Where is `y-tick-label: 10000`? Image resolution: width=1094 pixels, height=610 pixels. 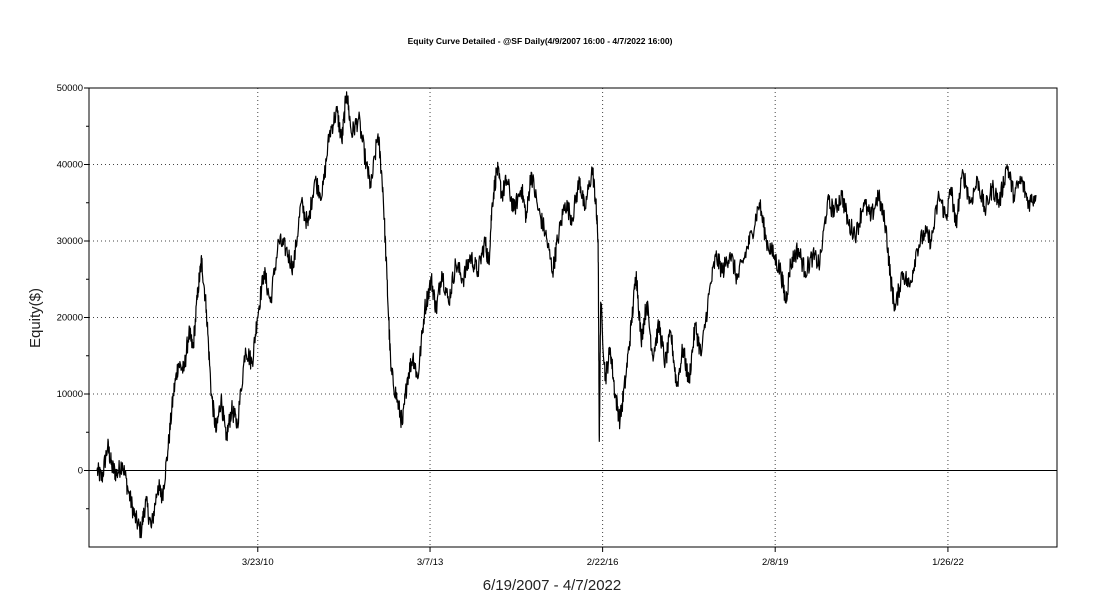
y-tick-label: 10000 is located at coordinates (70, 394).